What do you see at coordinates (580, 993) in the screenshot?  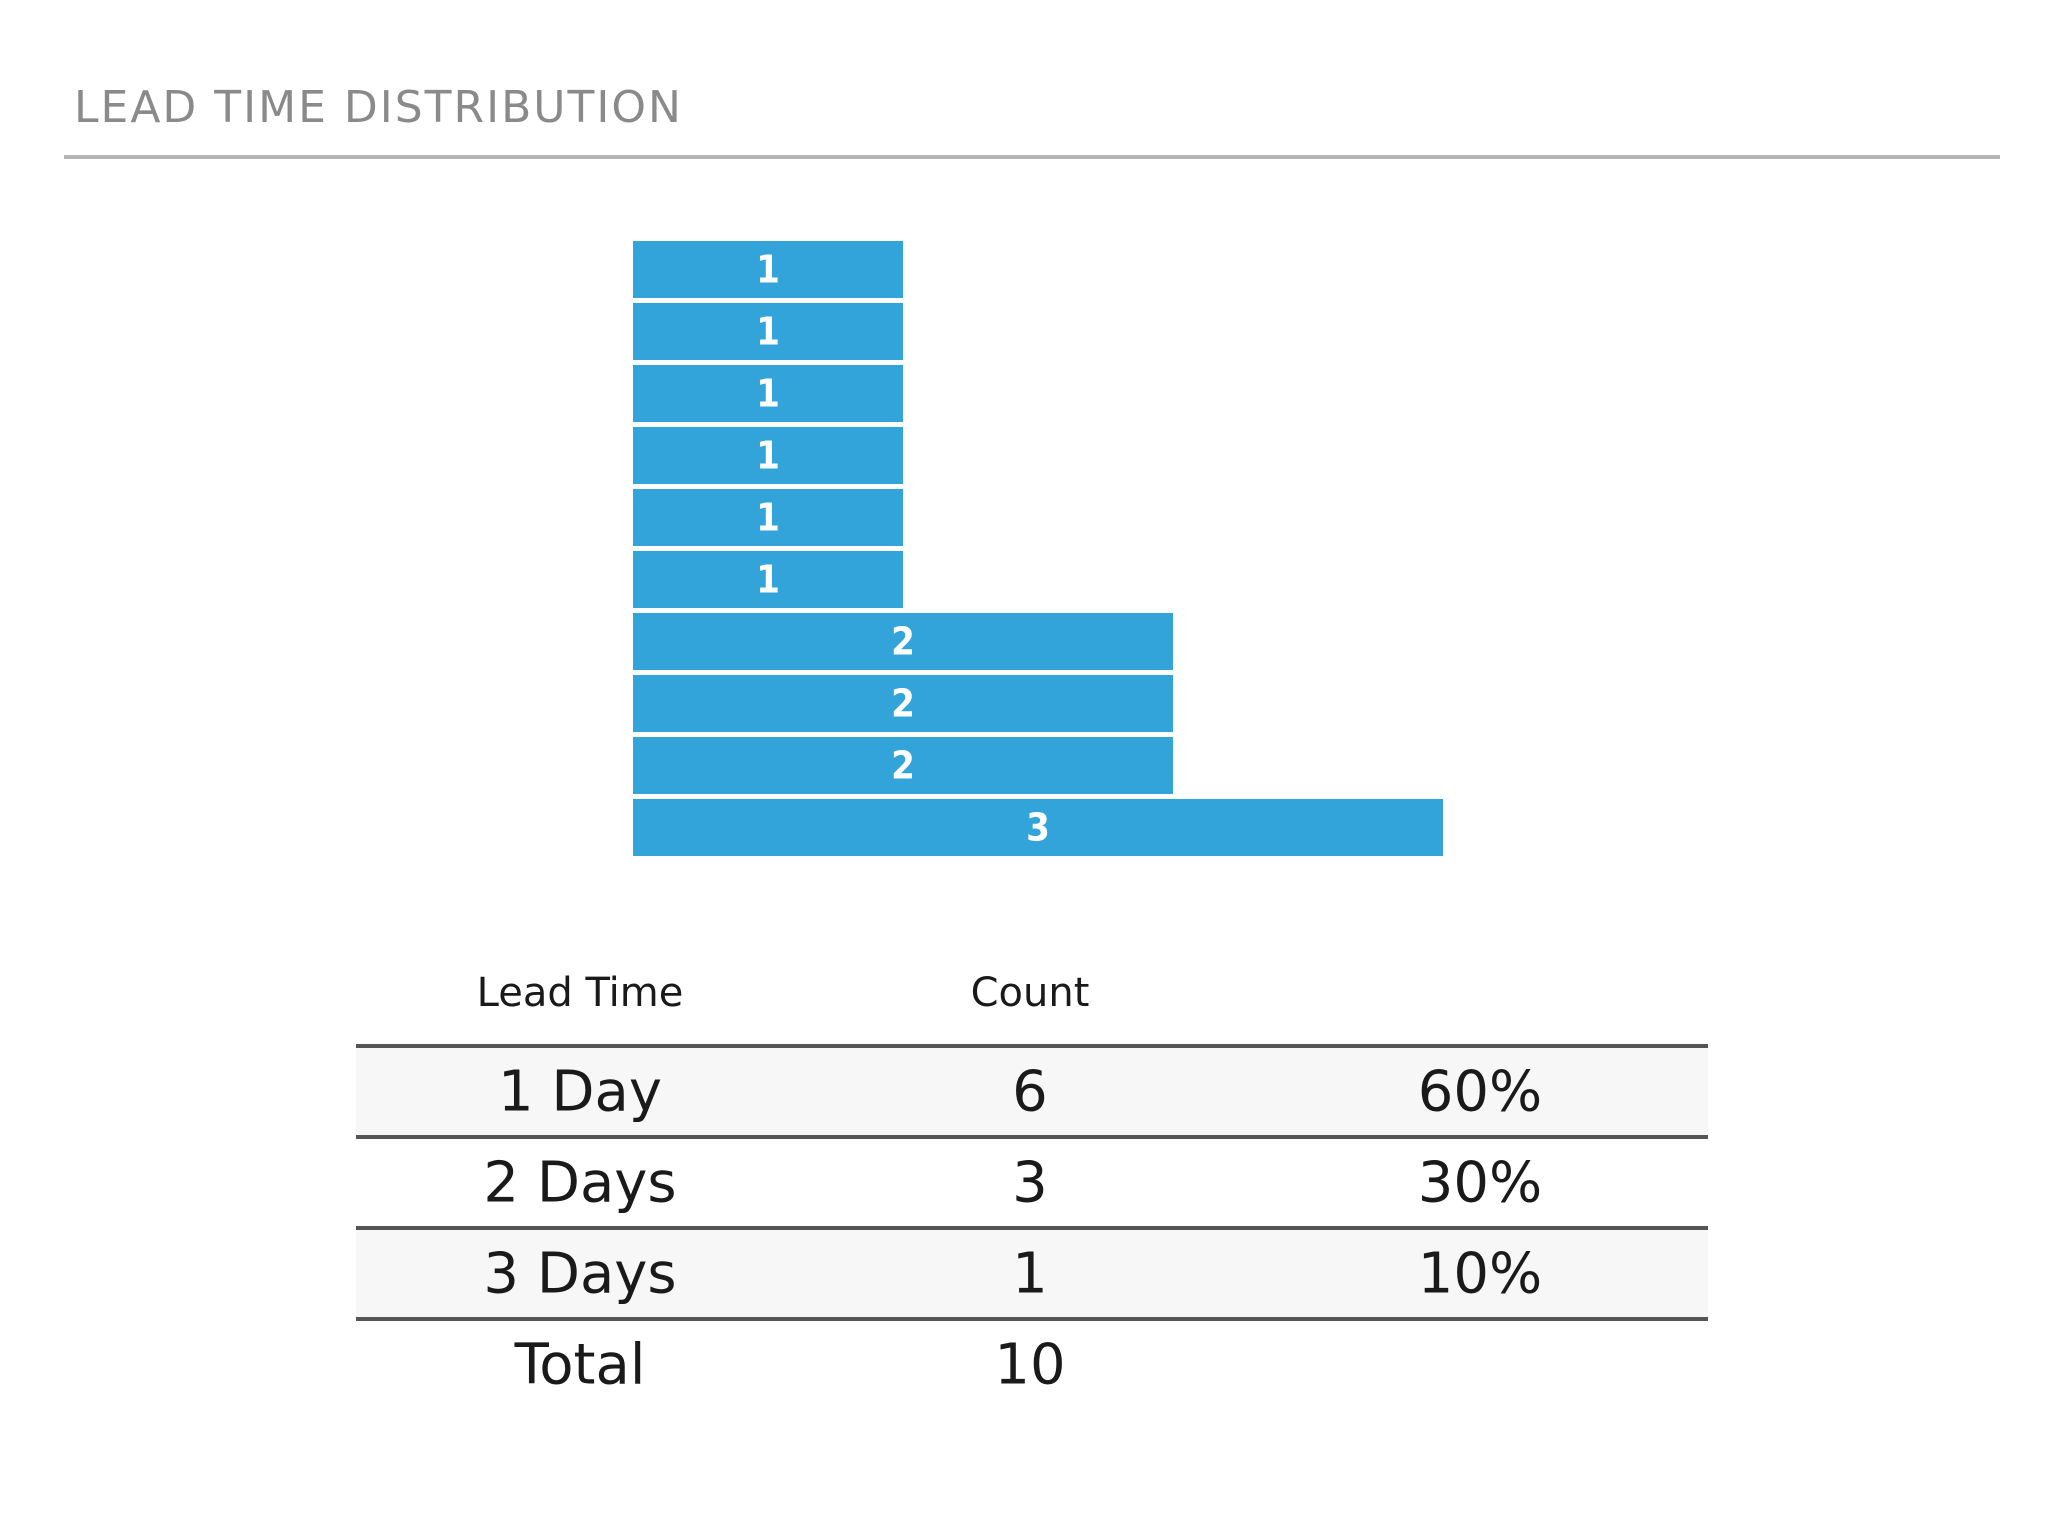 I see `table-header-lead-time: Lead Time` at bounding box center [580, 993].